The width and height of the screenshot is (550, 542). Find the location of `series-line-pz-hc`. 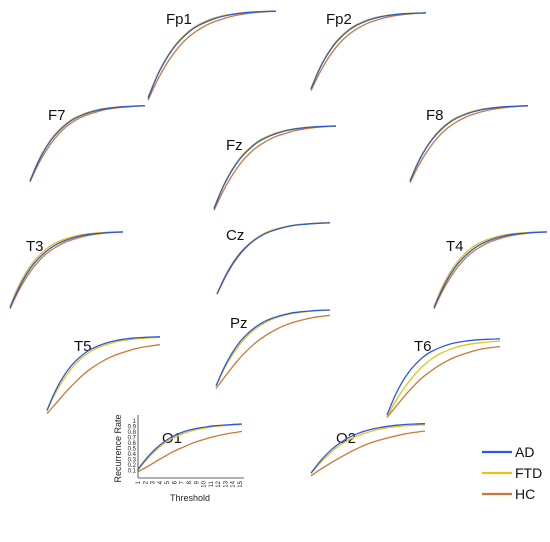

series-line-pz-hc is located at coordinates (273, 351).